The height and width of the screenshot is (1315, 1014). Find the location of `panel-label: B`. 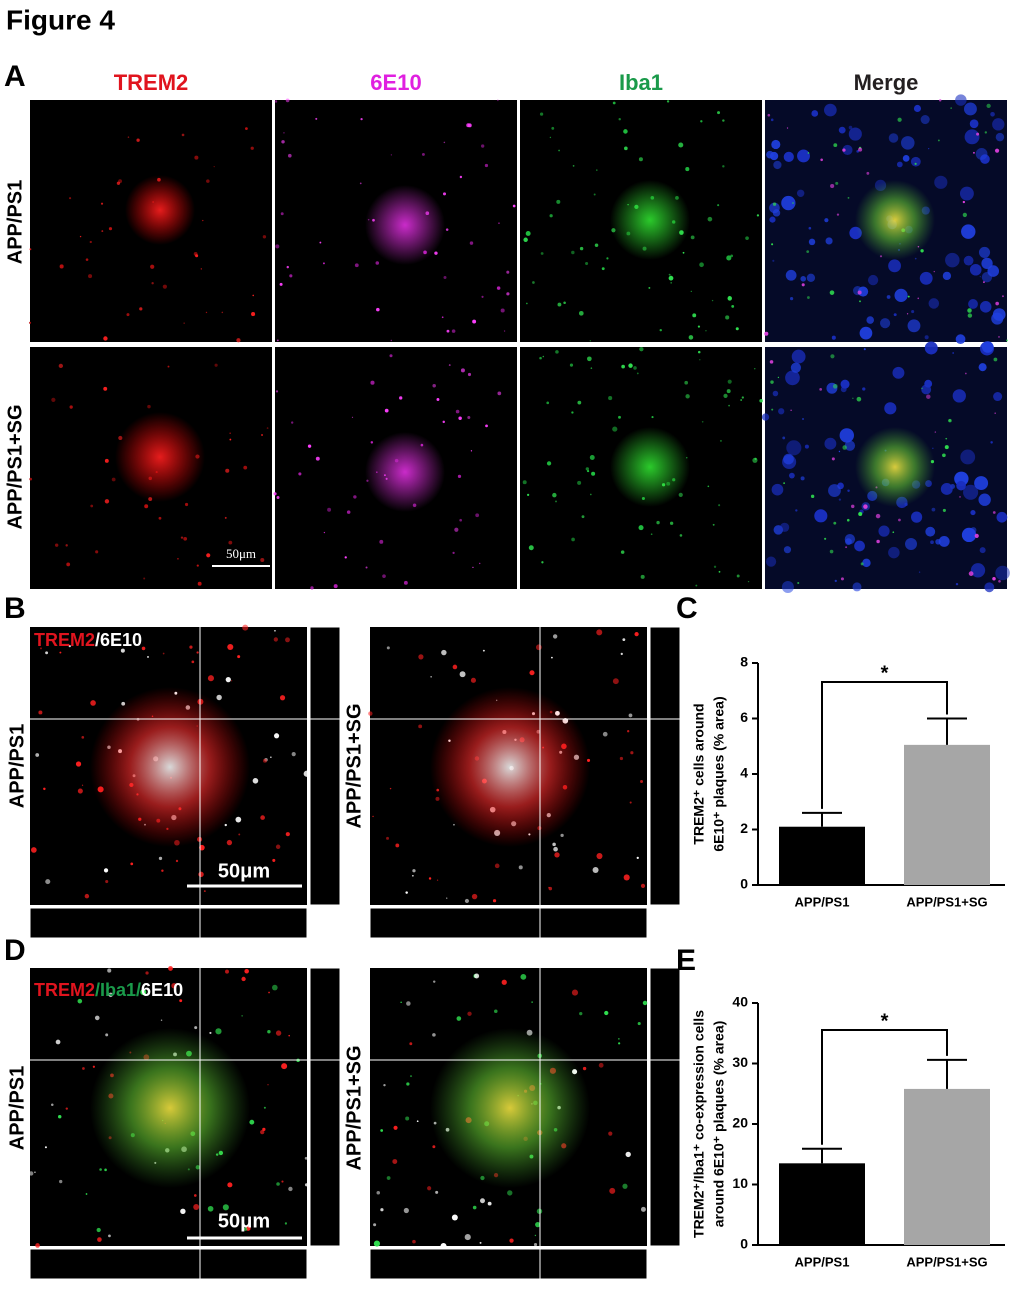

panel-label: B is located at coordinates (15, 608).